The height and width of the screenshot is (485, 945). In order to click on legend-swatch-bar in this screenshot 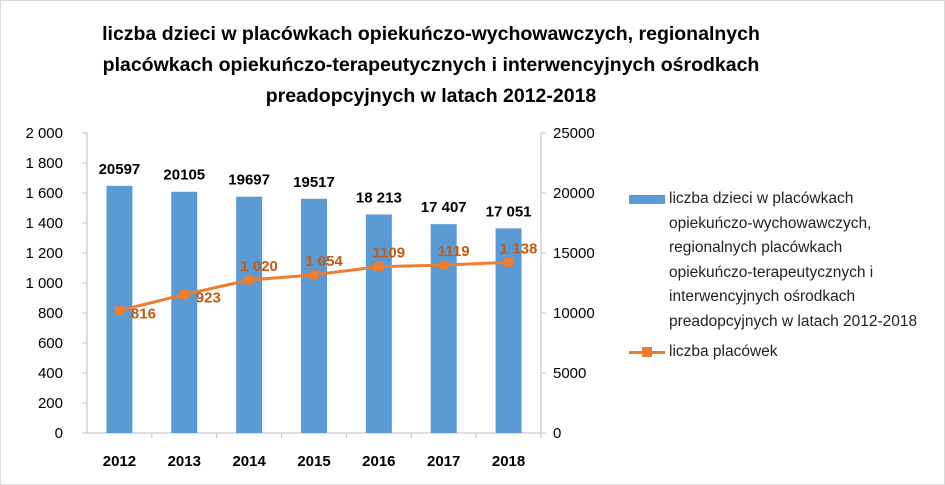, I will do `click(647, 199)`.